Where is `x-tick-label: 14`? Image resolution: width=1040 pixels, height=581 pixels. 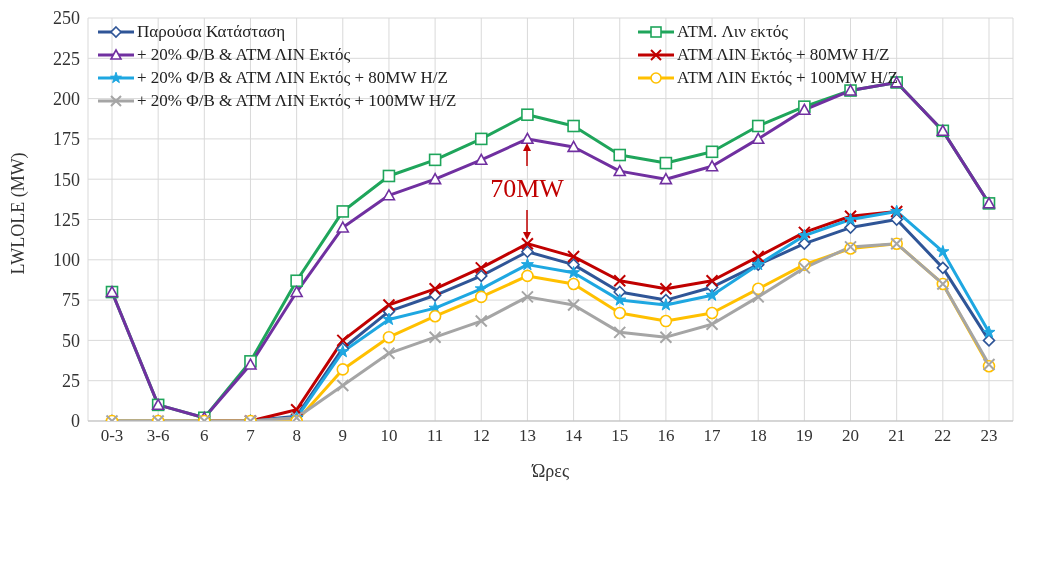
x-tick-label: 14 is located at coordinates (574, 436).